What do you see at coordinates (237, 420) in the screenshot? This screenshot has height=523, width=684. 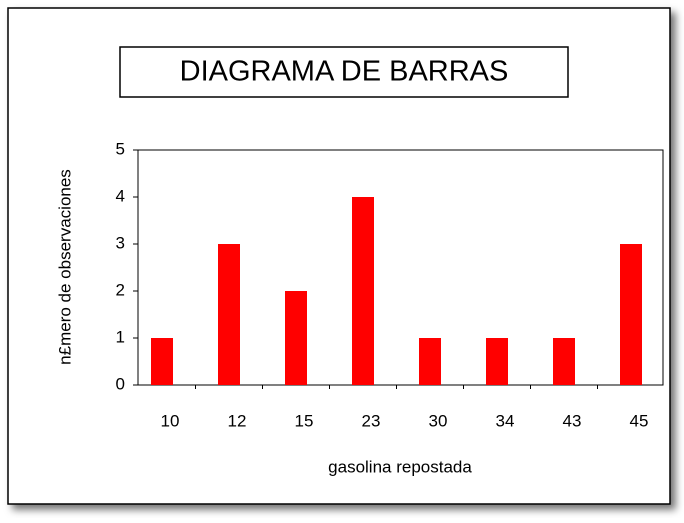 I see `x-tick-label: 12` at bounding box center [237, 420].